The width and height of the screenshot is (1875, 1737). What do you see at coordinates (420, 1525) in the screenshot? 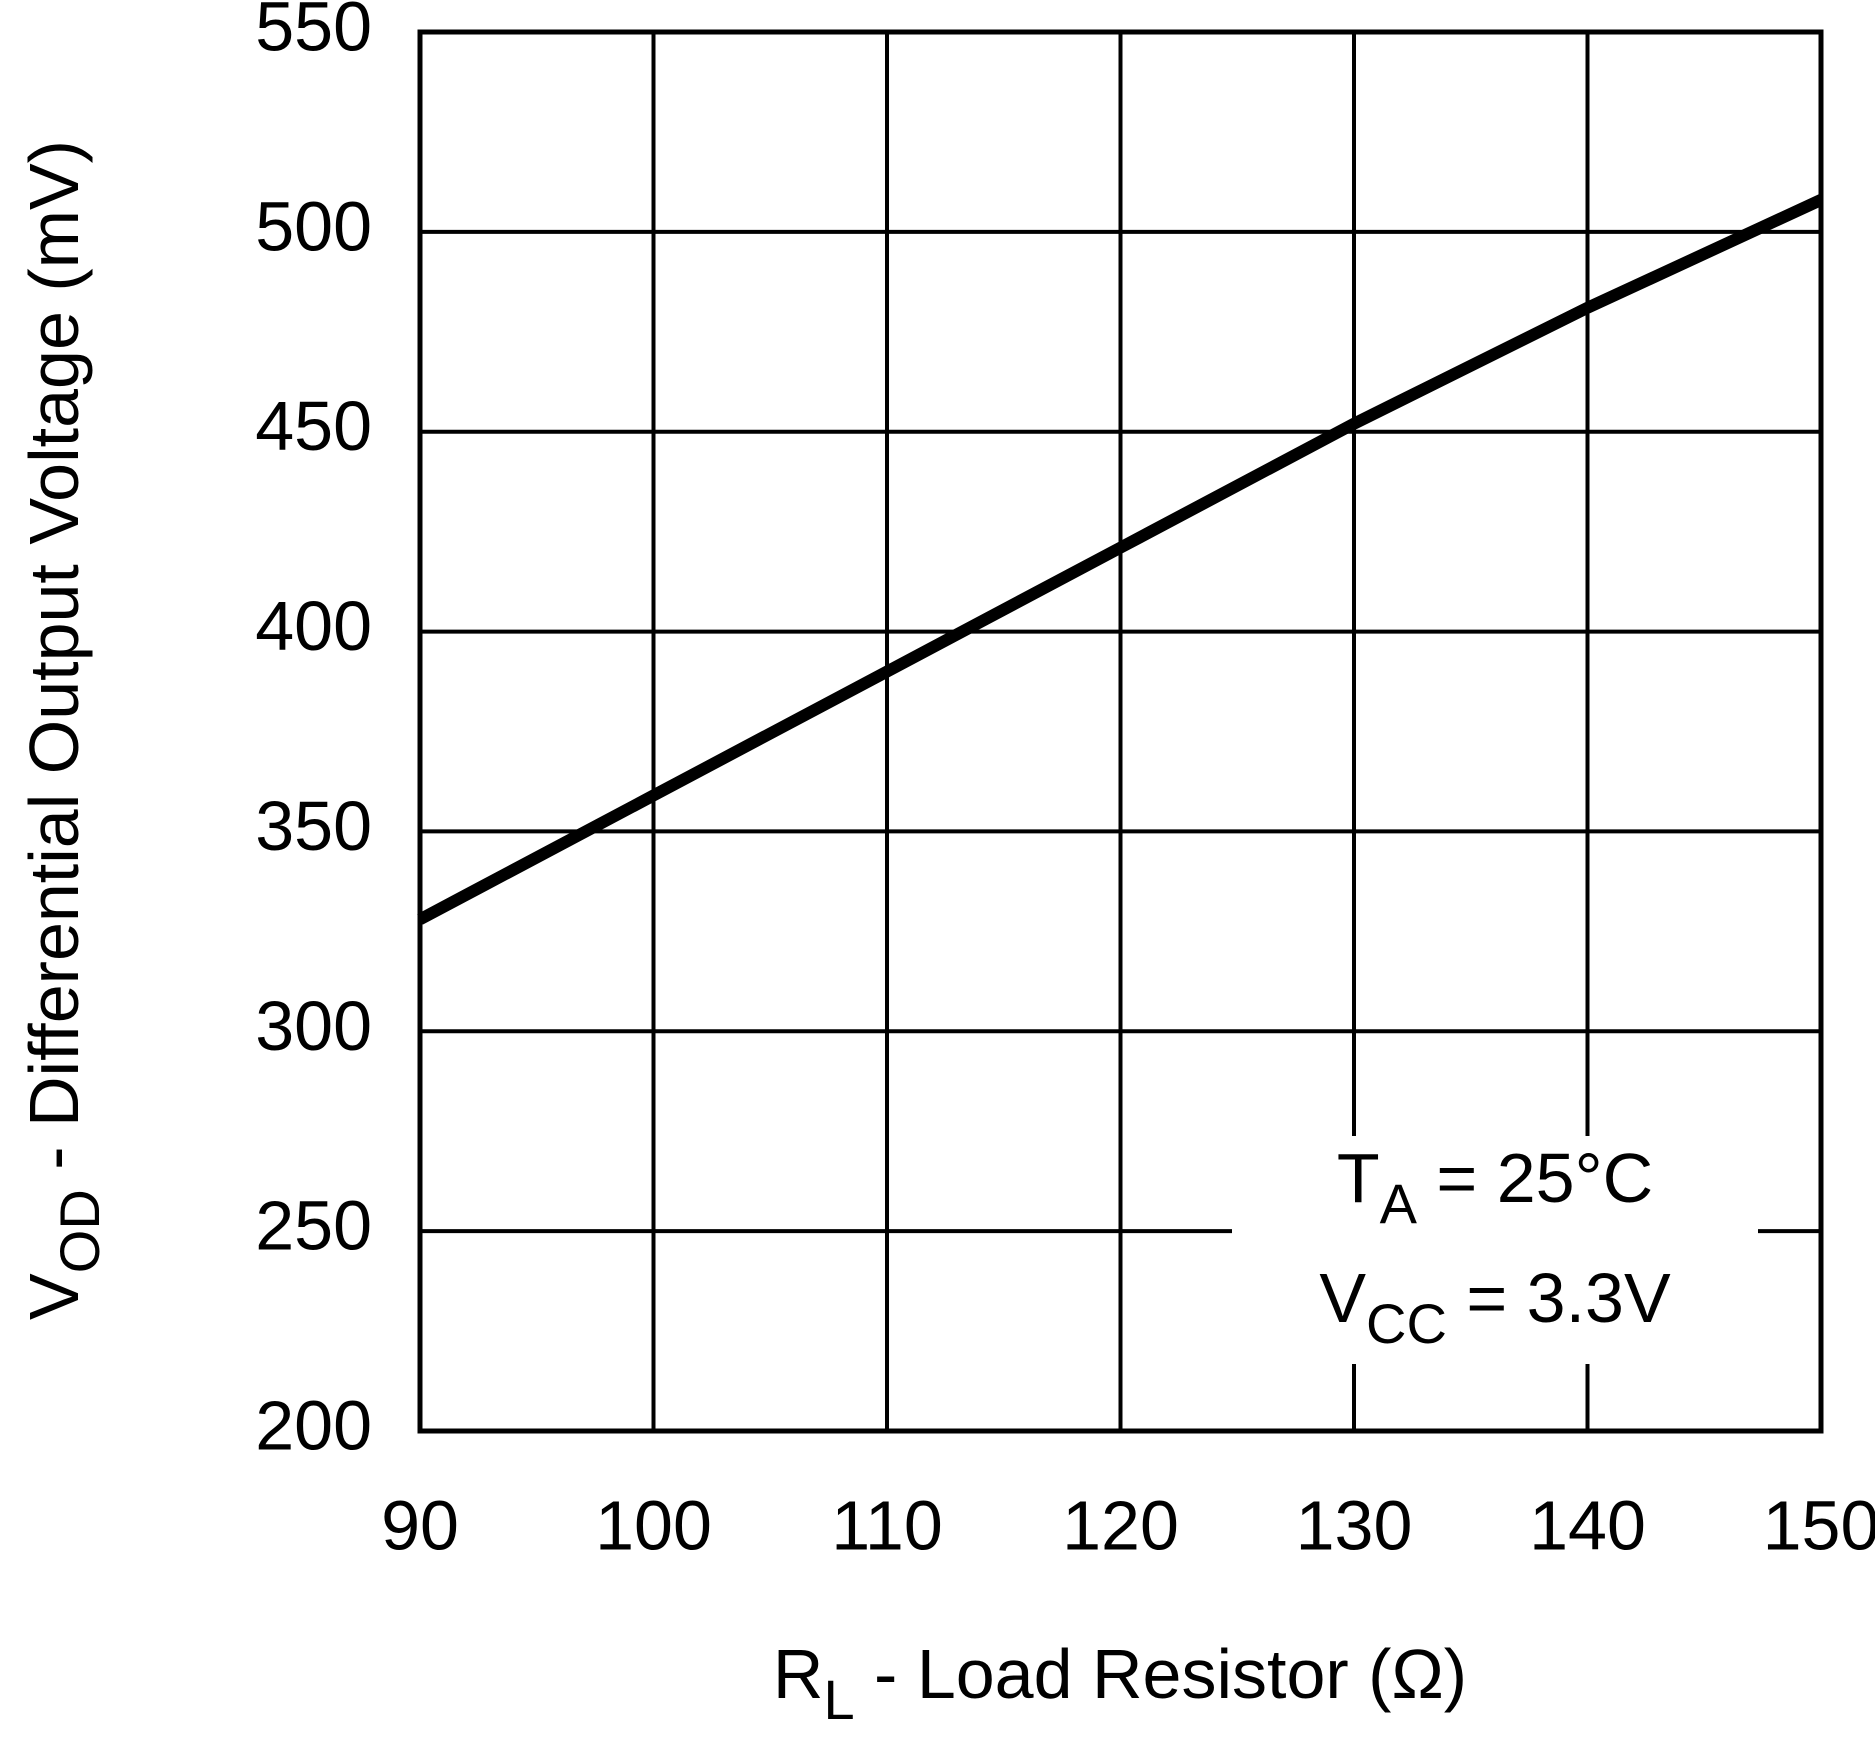
I see `x-tick-label: 90` at bounding box center [420, 1525].